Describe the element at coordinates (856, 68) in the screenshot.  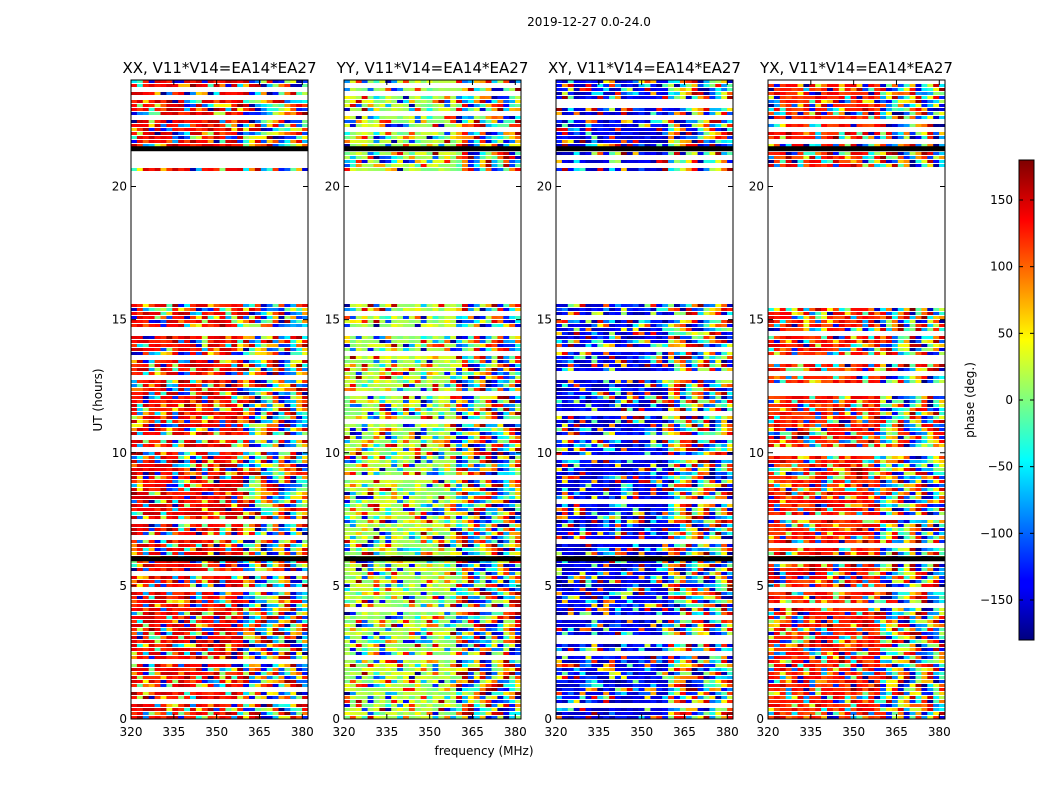
I see `panel-title: YX, V11*V14=EA14*EA27` at that location.